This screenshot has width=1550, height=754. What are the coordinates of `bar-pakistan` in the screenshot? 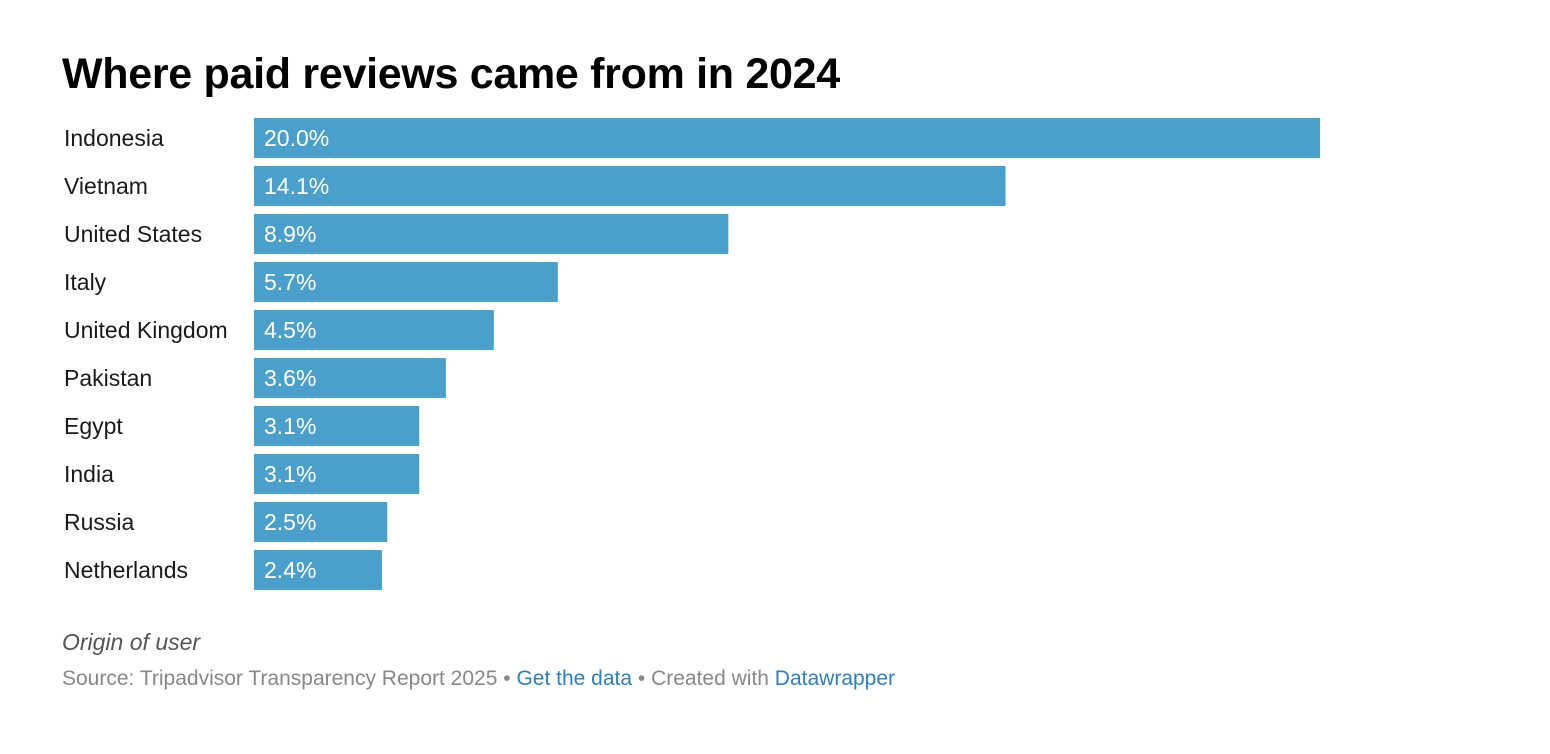 It's located at (350, 378).